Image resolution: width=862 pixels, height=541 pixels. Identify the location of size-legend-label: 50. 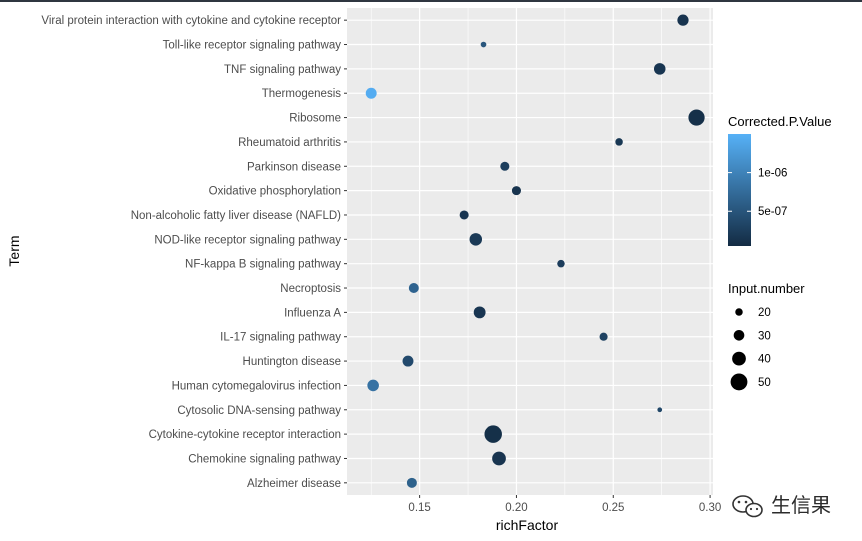
(764, 383).